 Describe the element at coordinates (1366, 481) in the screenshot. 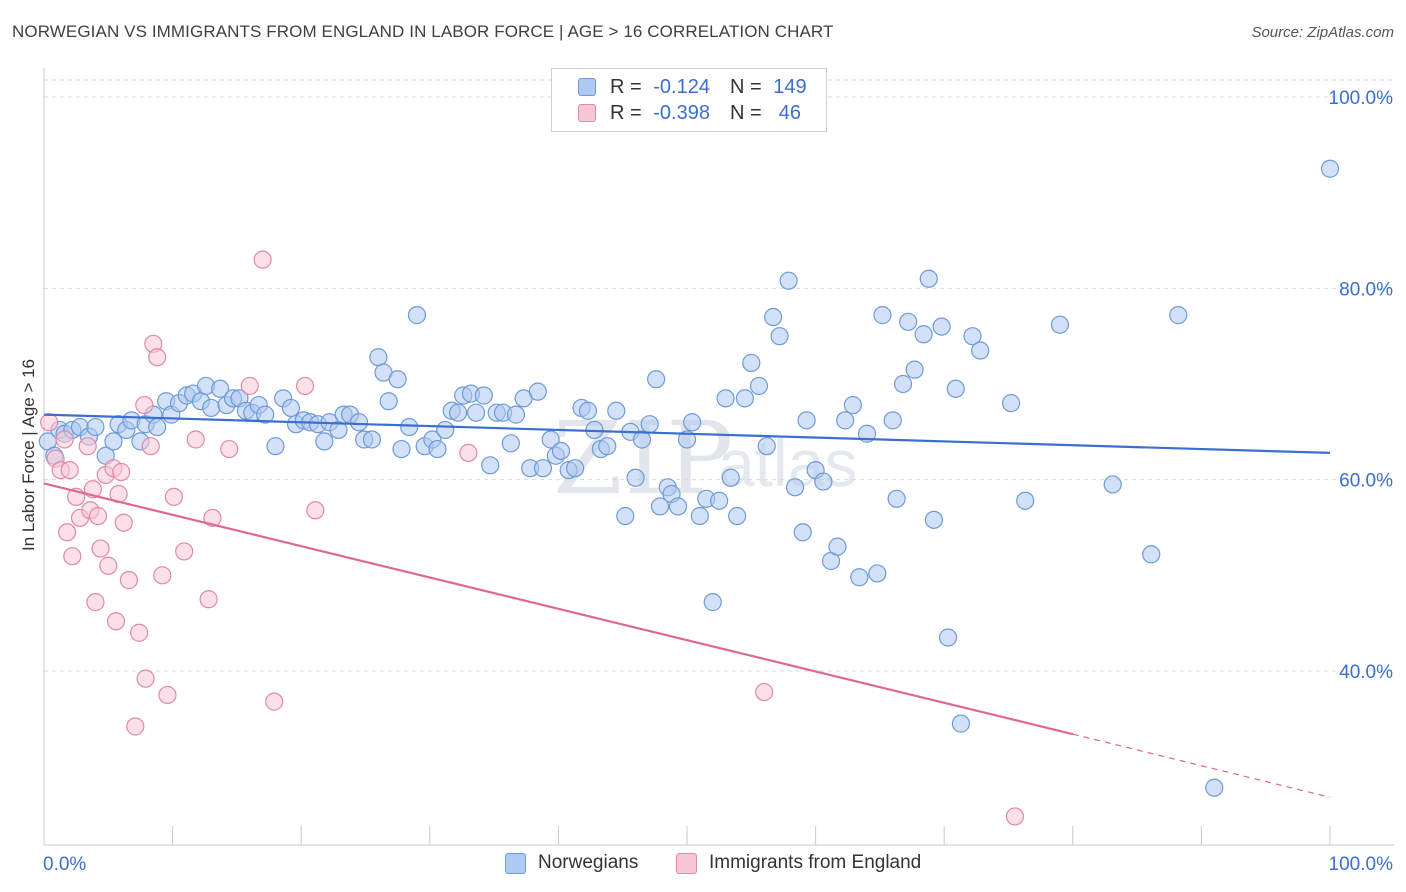

I see `y-tick-label: 60.0%` at that location.